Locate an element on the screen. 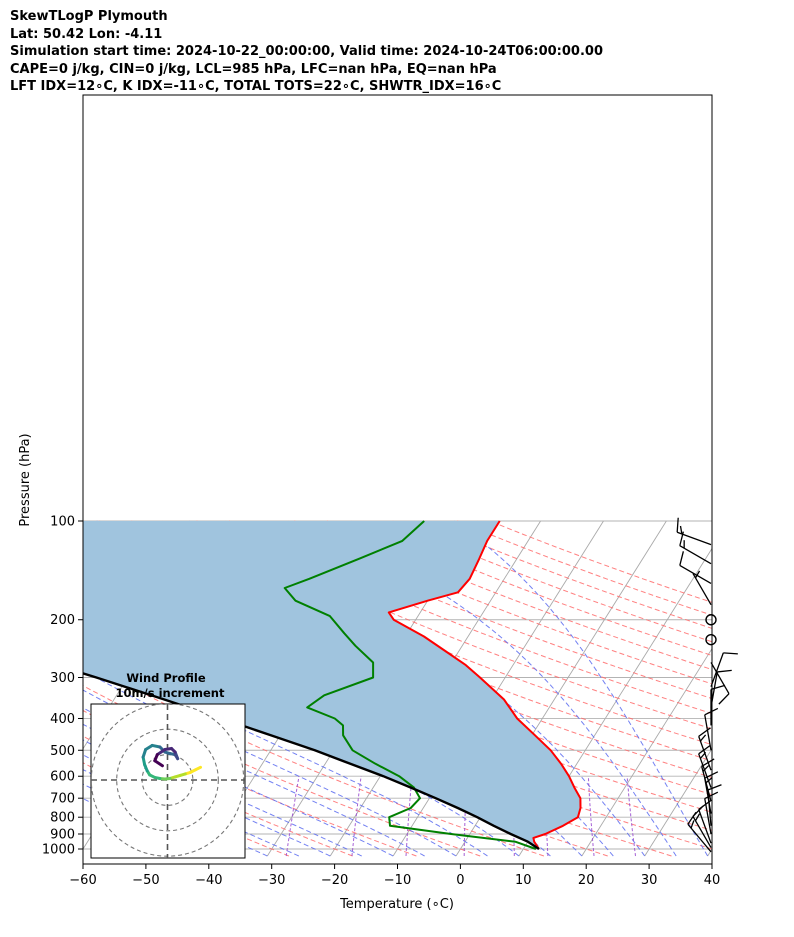 The height and width of the screenshot is (937, 794). location-line: Lat: 50.42 Lon: -4.11 is located at coordinates (86, 34).